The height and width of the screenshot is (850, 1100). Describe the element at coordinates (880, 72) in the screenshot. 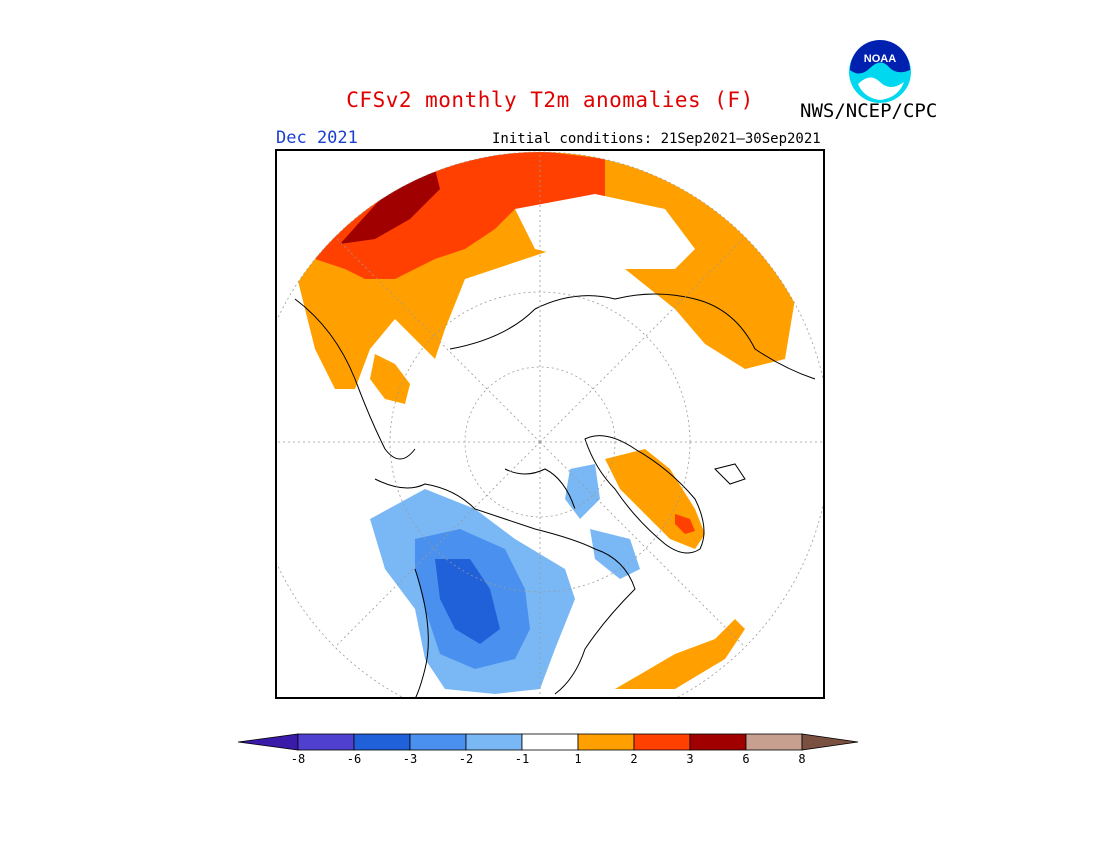

I see `noaa-logo: NOAA` at that location.